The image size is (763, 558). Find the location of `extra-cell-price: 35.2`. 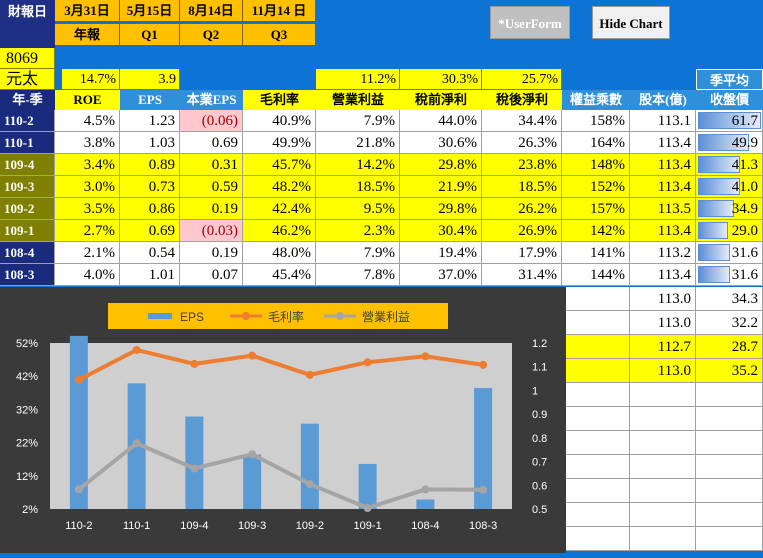

extra-cell-price: 35.2 is located at coordinates (729, 371).